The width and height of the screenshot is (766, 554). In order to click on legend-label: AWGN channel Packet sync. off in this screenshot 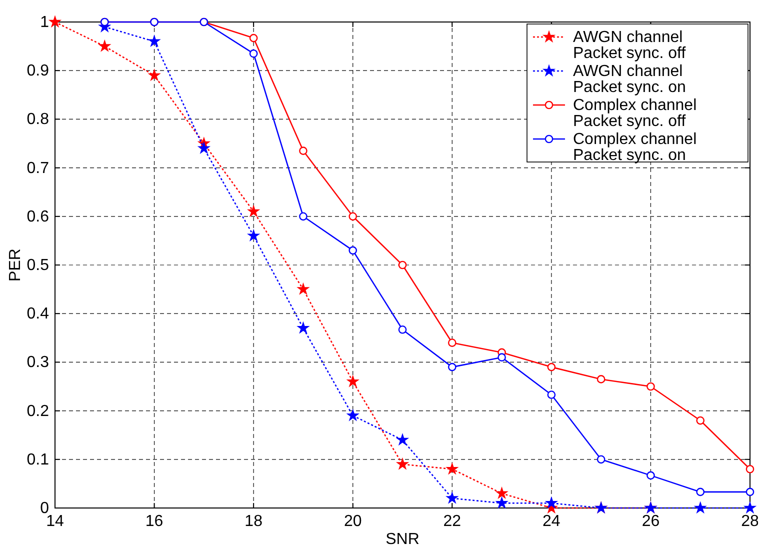, I will do `click(629, 45)`.